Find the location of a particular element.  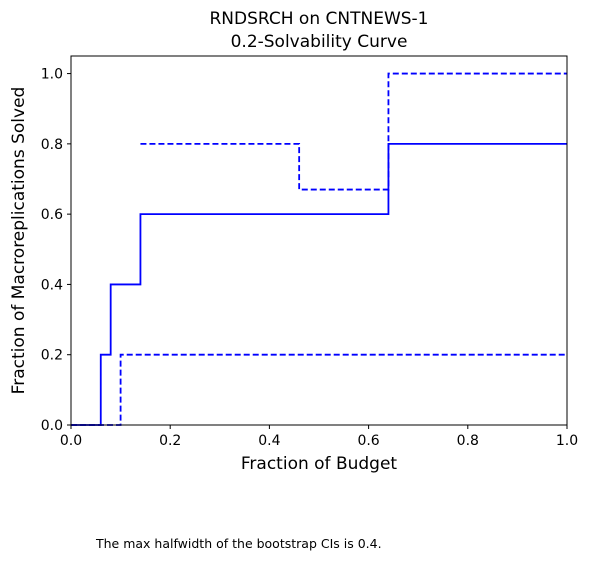

y-tick-label: 0.4 is located at coordinates (52, 285).